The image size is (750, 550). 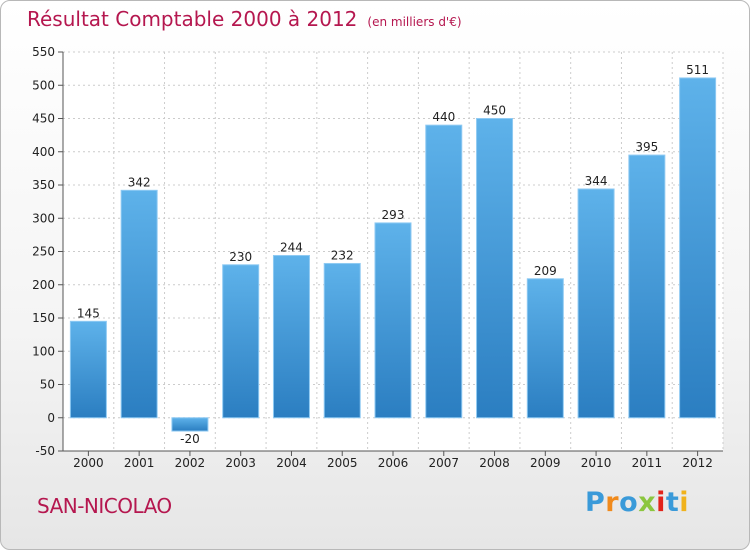 I want to click on bar-value-label: 209, so click(x=545, y=271).